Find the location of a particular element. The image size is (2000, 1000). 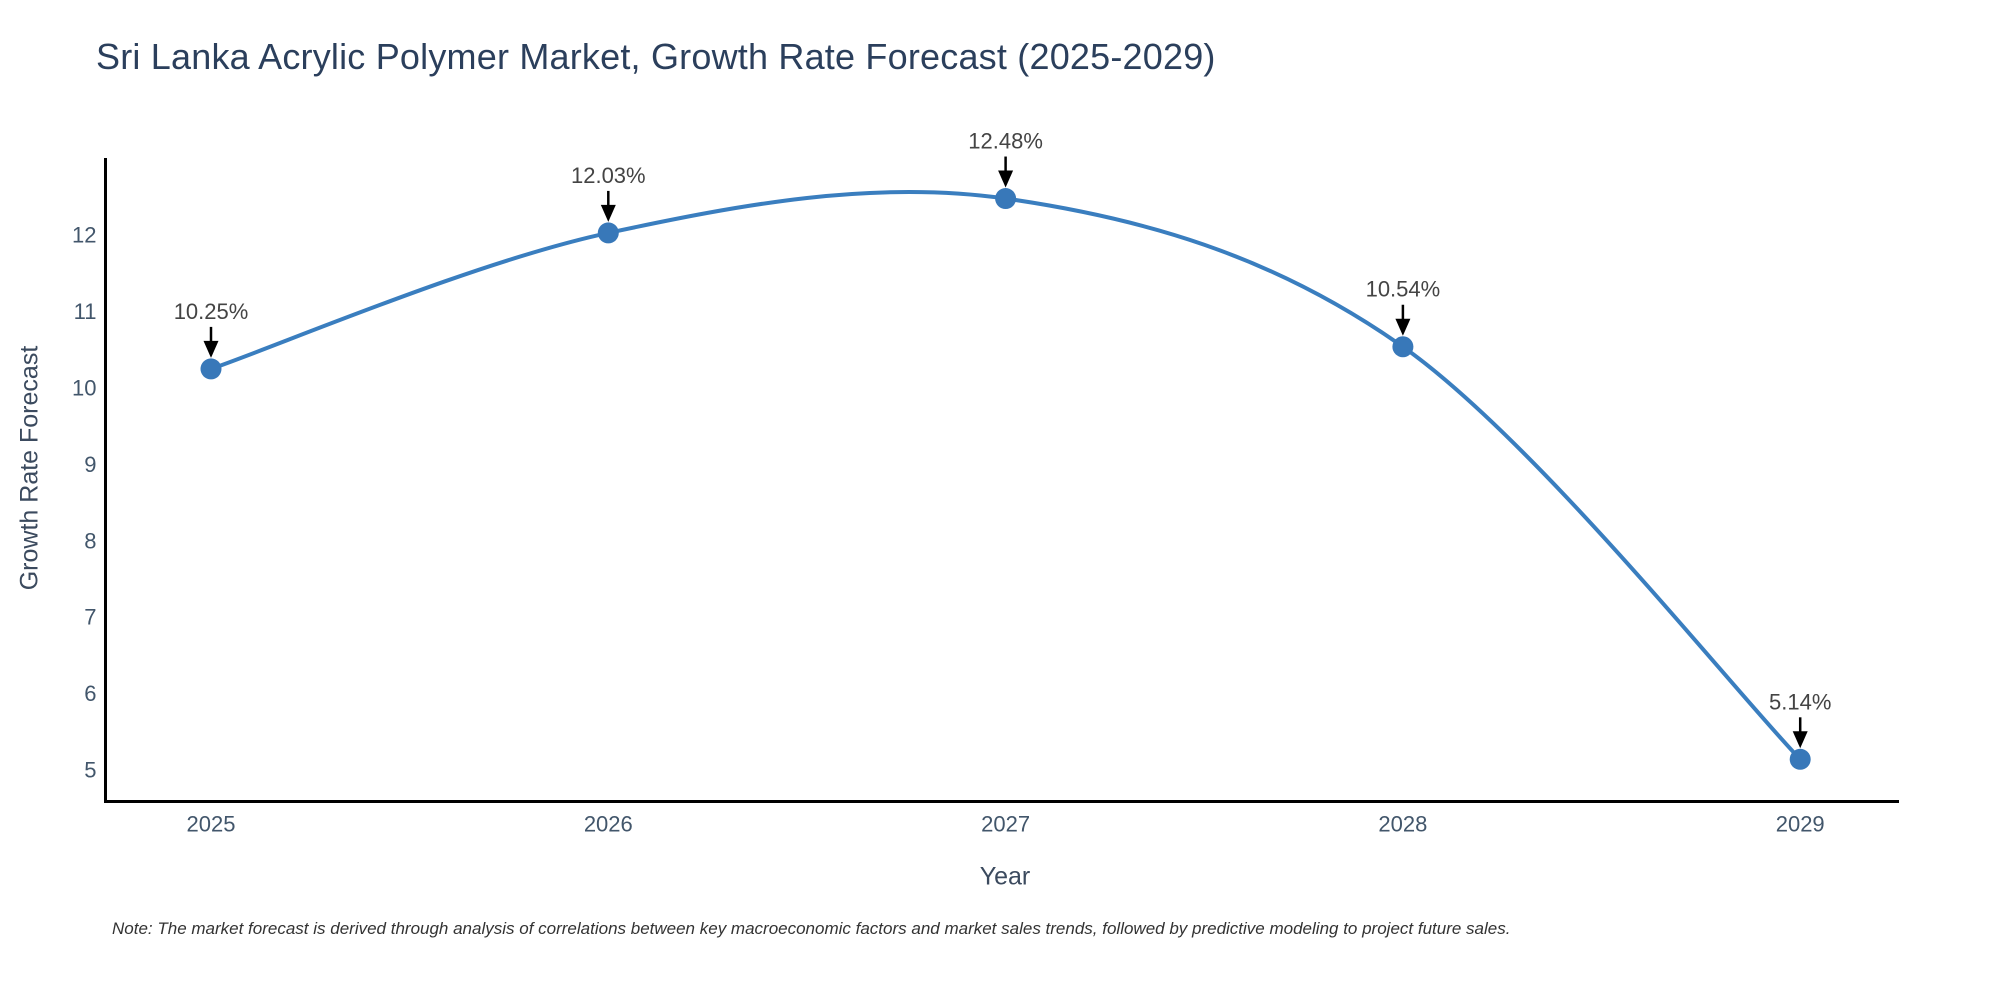

annotation-label: 10.25% is located at coordinates (211, 311).